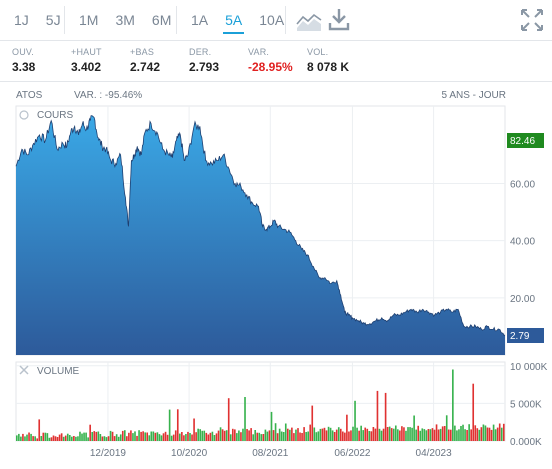 The height and width of the screenshot is (469, 552). Describe the element at coordinates (145, 67) in the screenshot. I see `stat-value: 2.742` at that location.